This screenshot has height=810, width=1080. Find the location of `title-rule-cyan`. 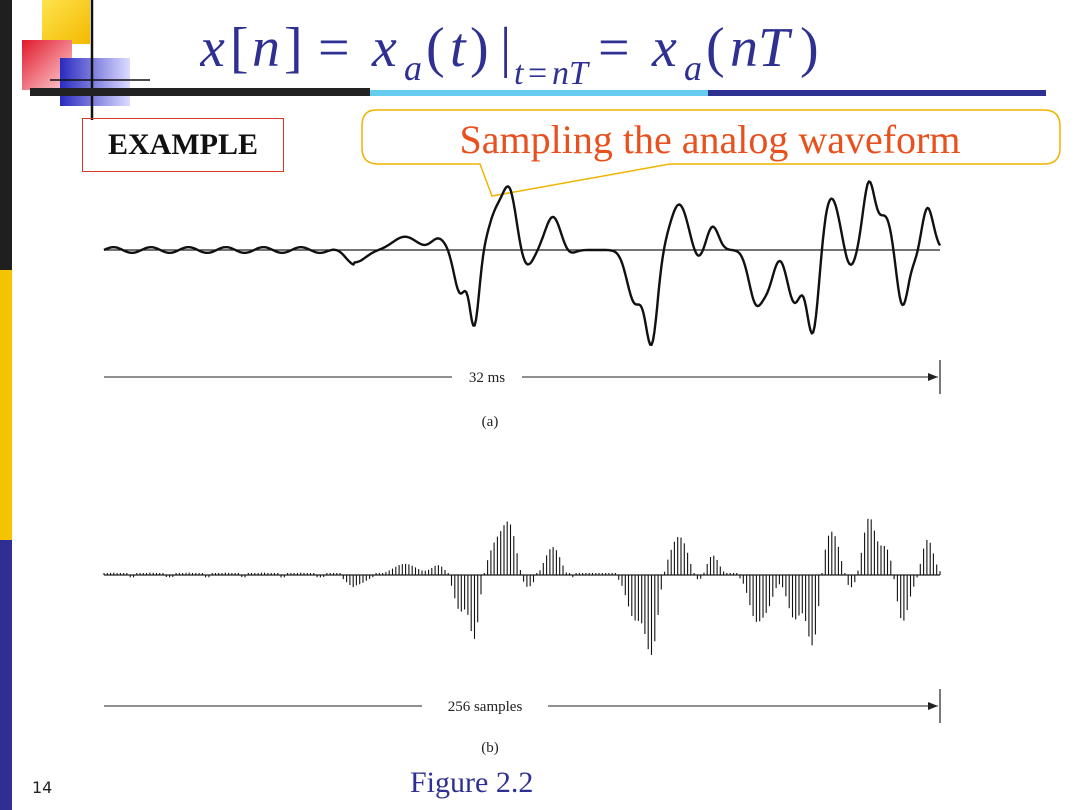

title-rule-cyan is located at coordinates (539, 93).